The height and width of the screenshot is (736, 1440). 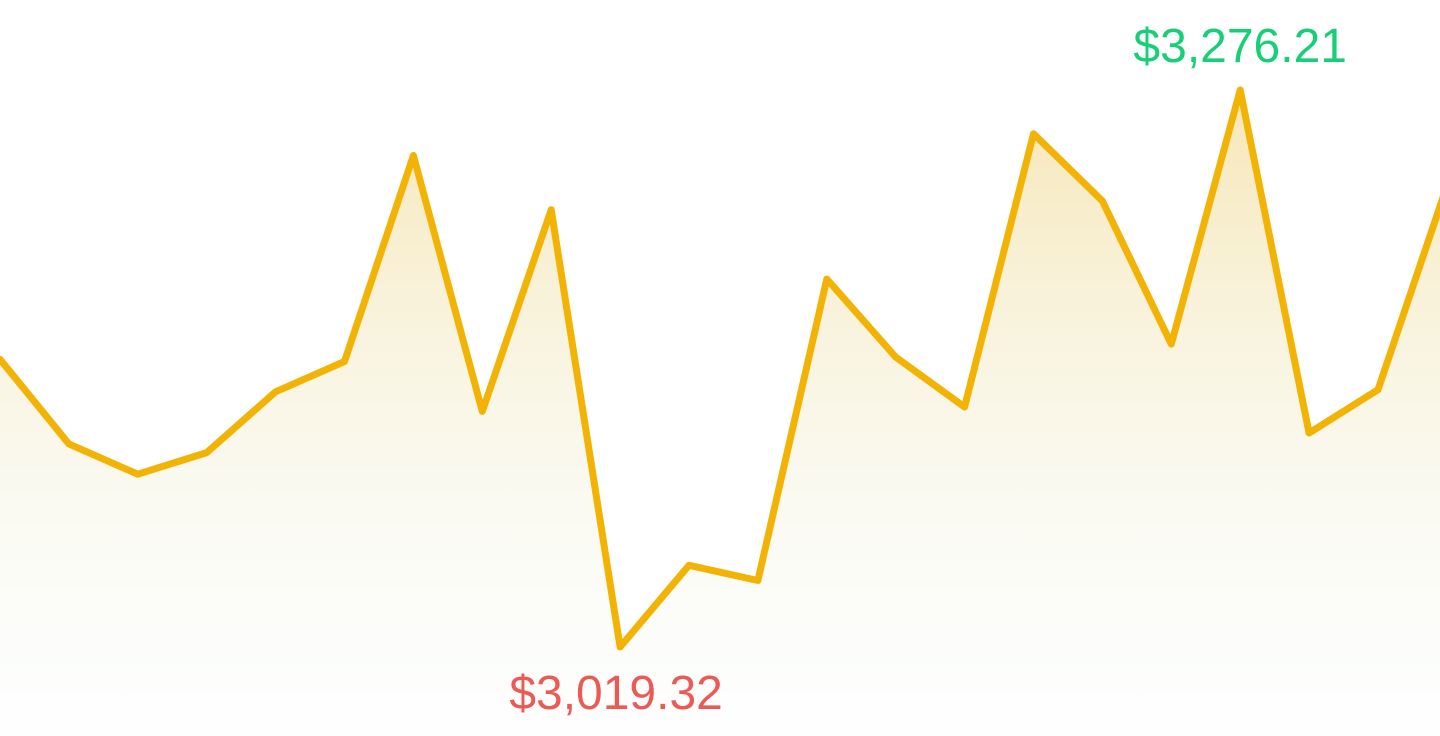 What do you see at coordinates (1240, 46) in the screenshot?
I see `max-value-label: $3,276.21` at bounding box center [1240, 46].